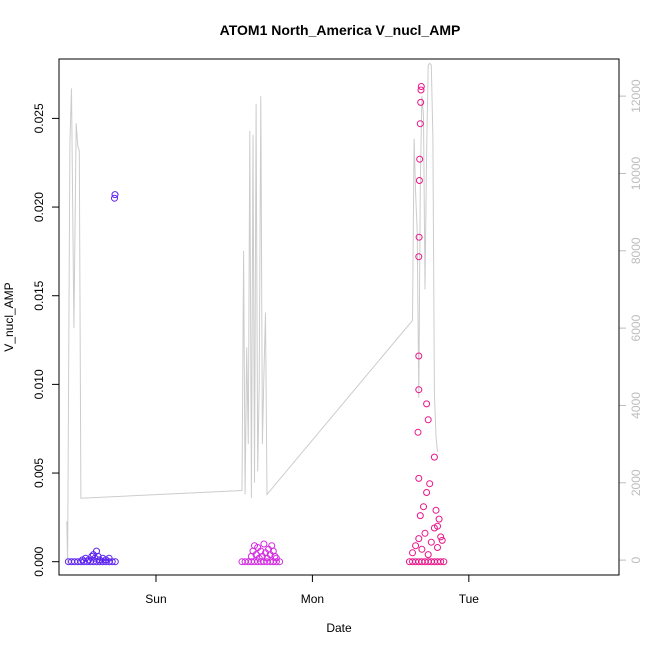 The height and width of the screenshot is (655, 650). I want to click on y2-tick-label-0: 0, so click(636, 559).